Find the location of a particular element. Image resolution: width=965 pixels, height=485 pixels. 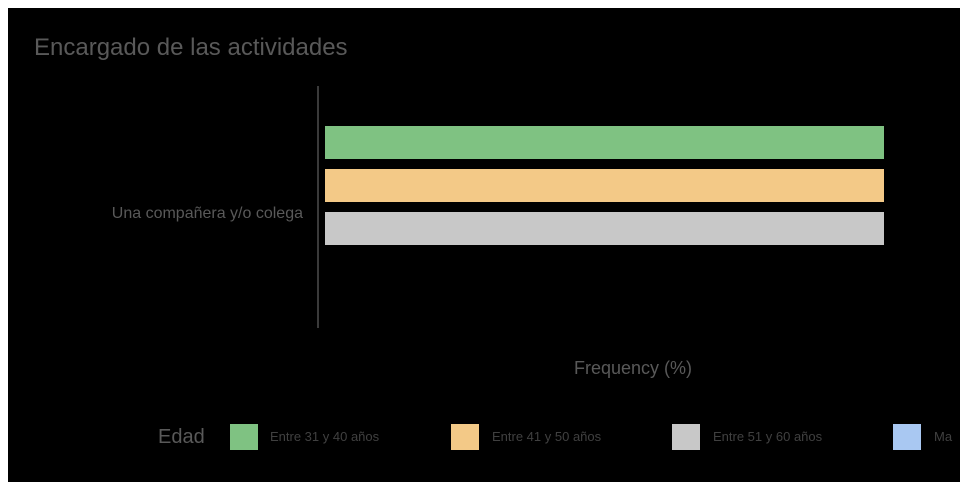

legend-label-31-40: Entre 31 y 40 años is located at coordinates (325, 436).